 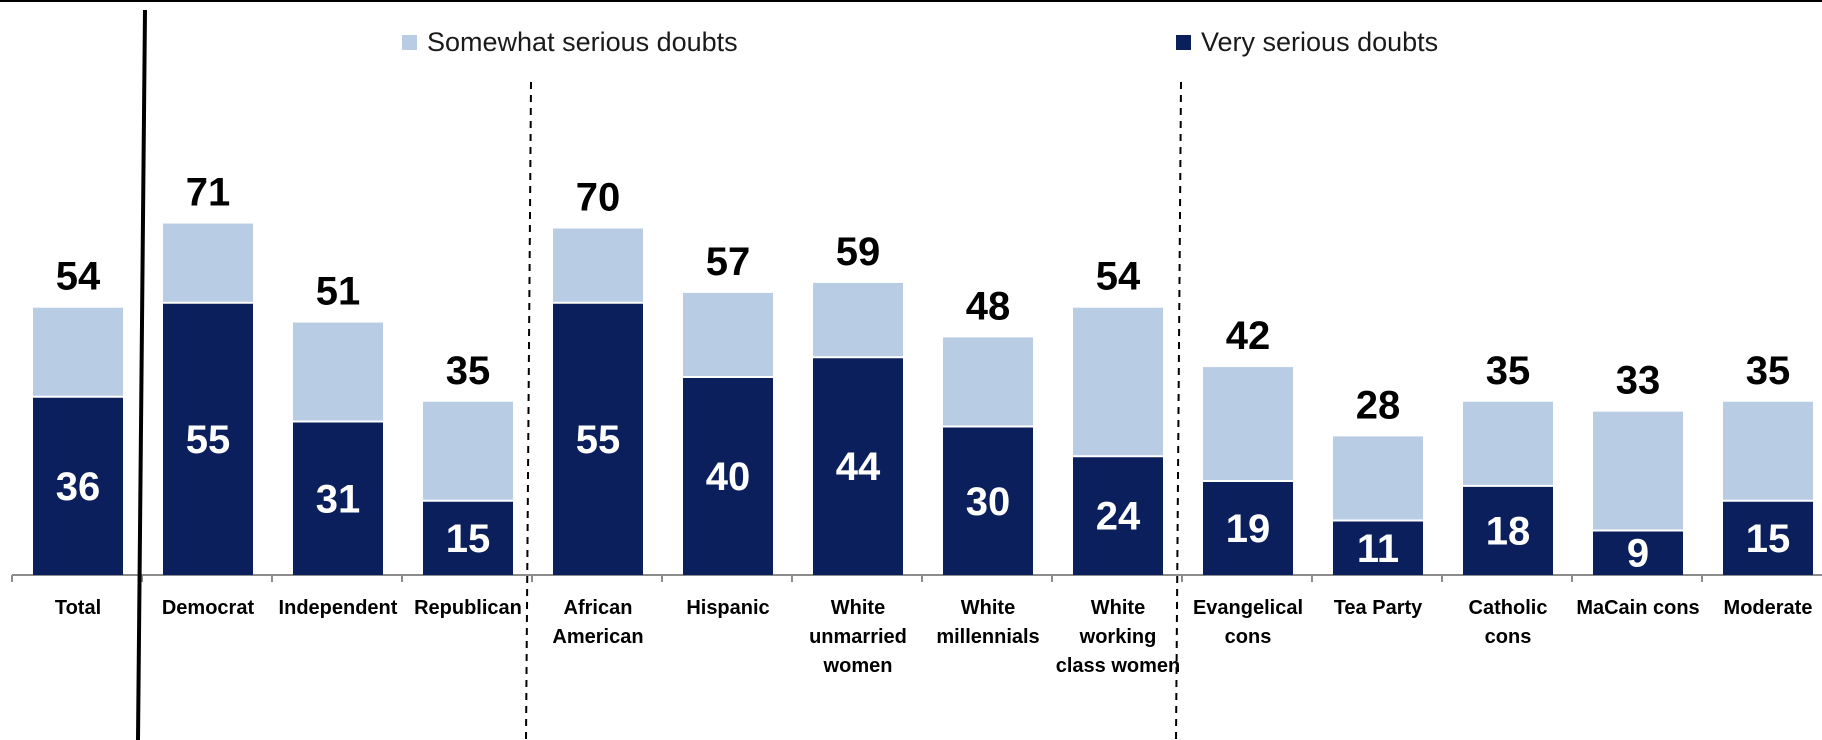 I want to click on data-label-very-serious: 11, so click(x=1378, y=549).